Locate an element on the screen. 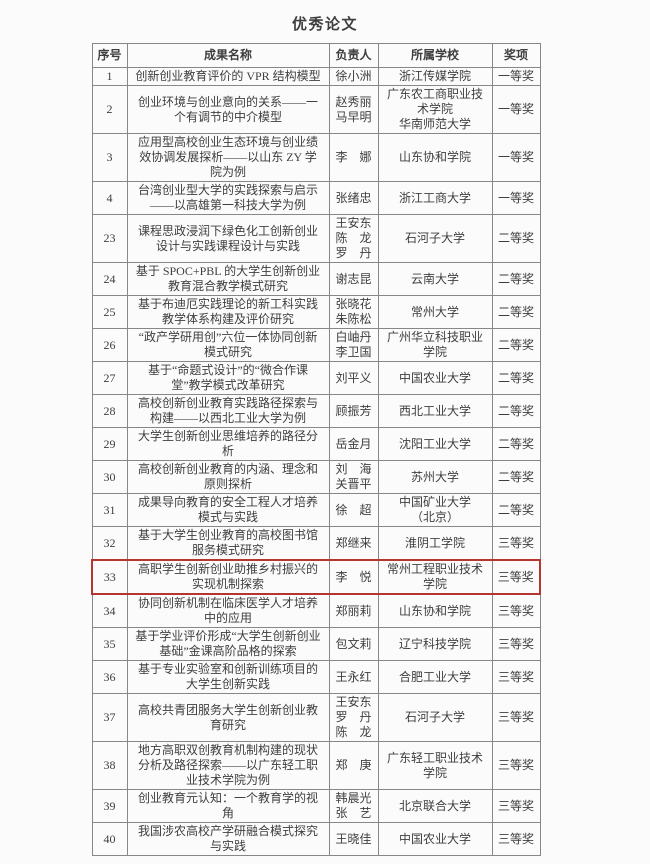  achievement-name: 课程思政浸润下绿色化工创新创业设计与实践课程设计与实践 is located at coordinates (228, 238).